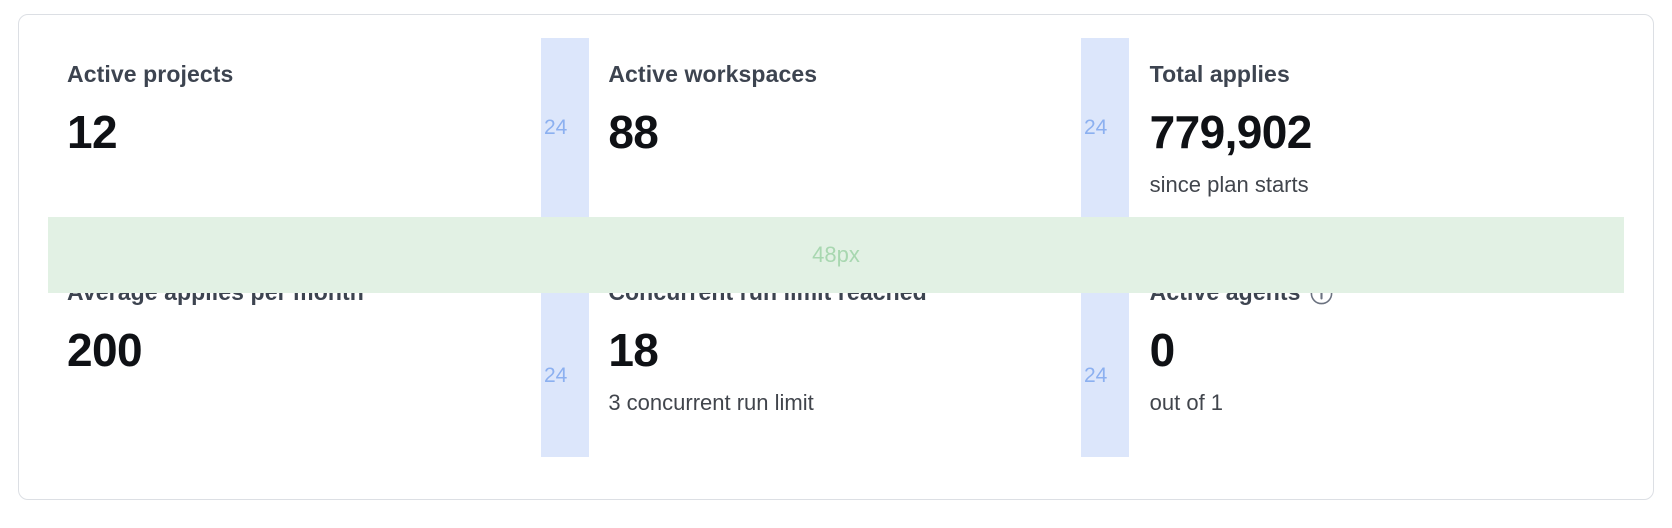  What do you see at coordinates (1186, 403) in the screenshot?
I see `stat-subtext: out of 1` at bounding box center [1186, 403].